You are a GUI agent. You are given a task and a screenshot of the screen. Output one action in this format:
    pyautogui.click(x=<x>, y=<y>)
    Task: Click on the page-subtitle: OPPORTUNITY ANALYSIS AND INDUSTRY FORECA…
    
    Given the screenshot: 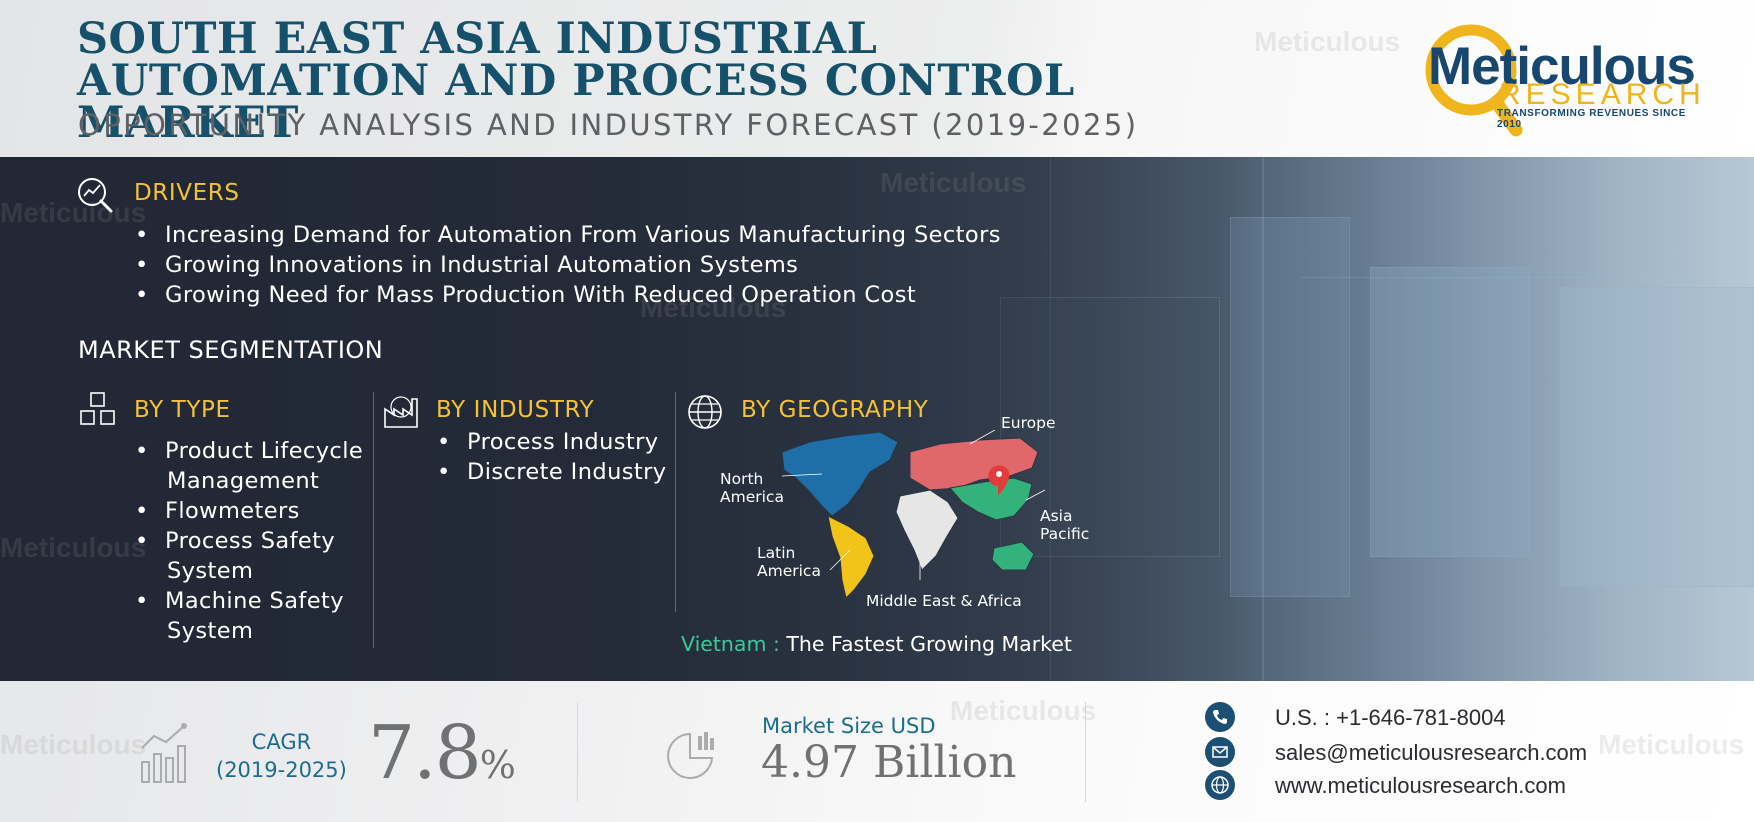 What is the action you would take?
    pyautogui.click(x=608, y=125)
    